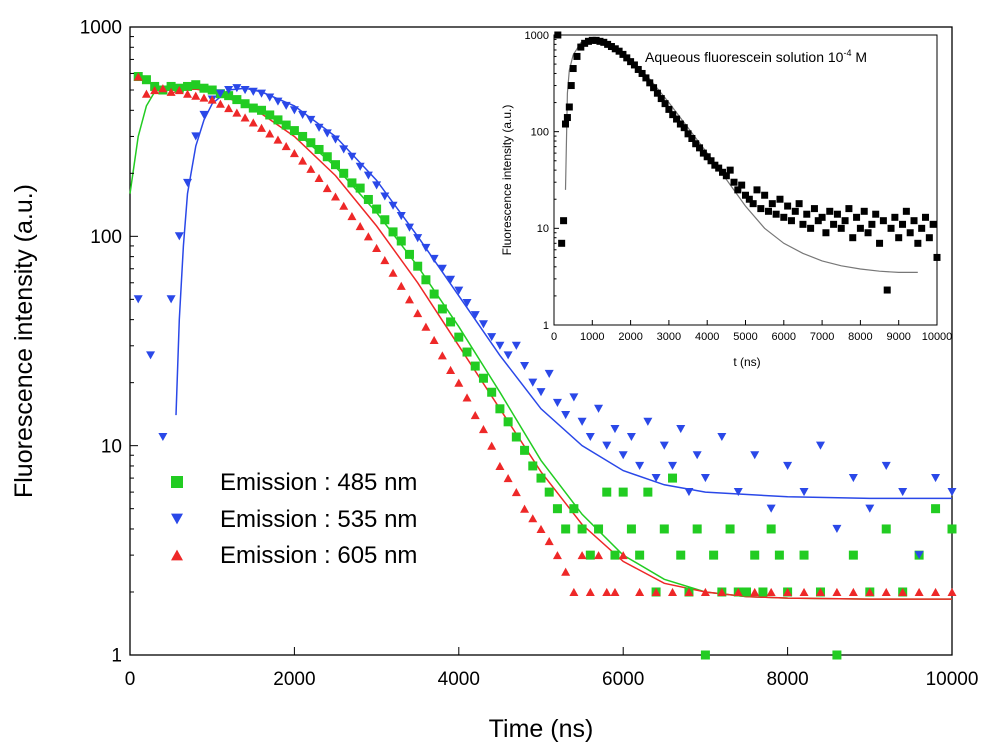 The width and height of the screenshot is (993, 751). Describe the element at coordinates (623, 679) in the screenshot. I see `x-tick-label: 6000` at that location.